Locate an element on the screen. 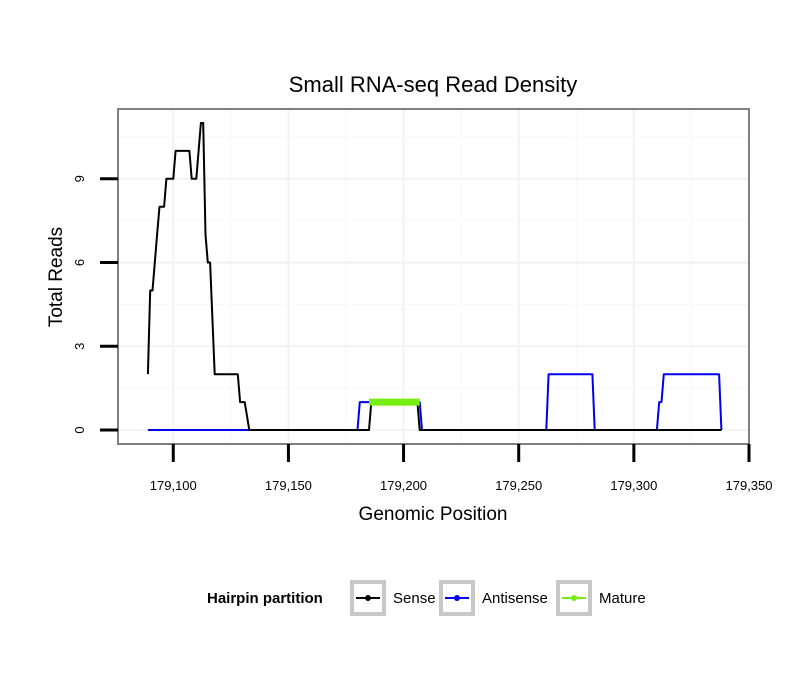 This screenshot has height=690, width=810. legend-label: Sense is located at coordinates (414, 598).